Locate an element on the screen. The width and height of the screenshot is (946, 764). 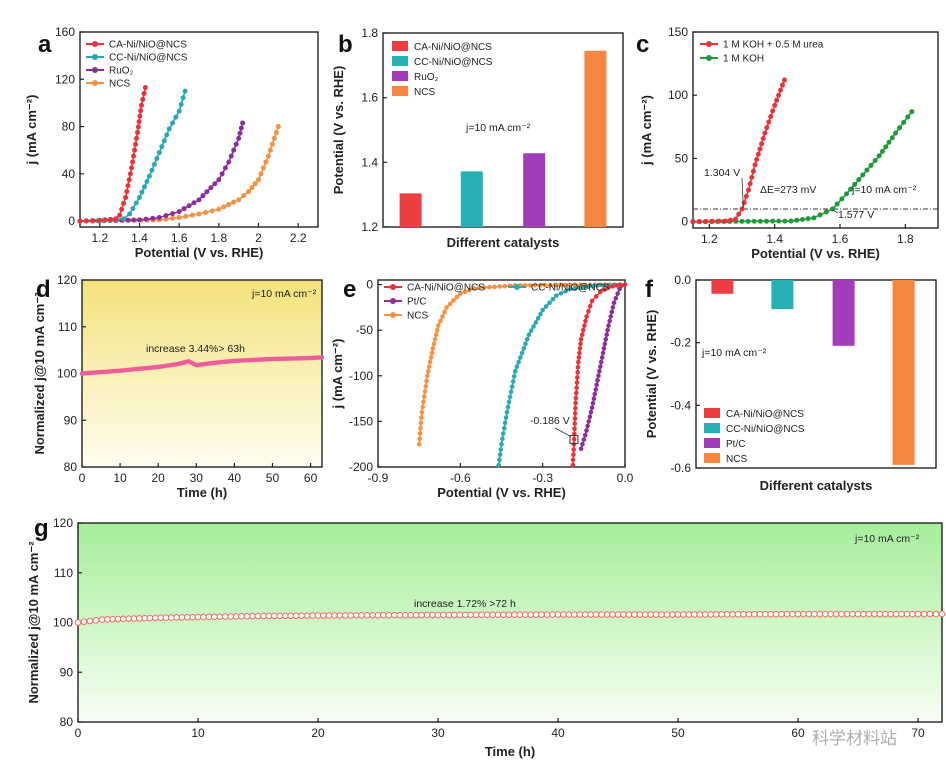
x-tick-label: 2 is located at coordinates (258, 238).